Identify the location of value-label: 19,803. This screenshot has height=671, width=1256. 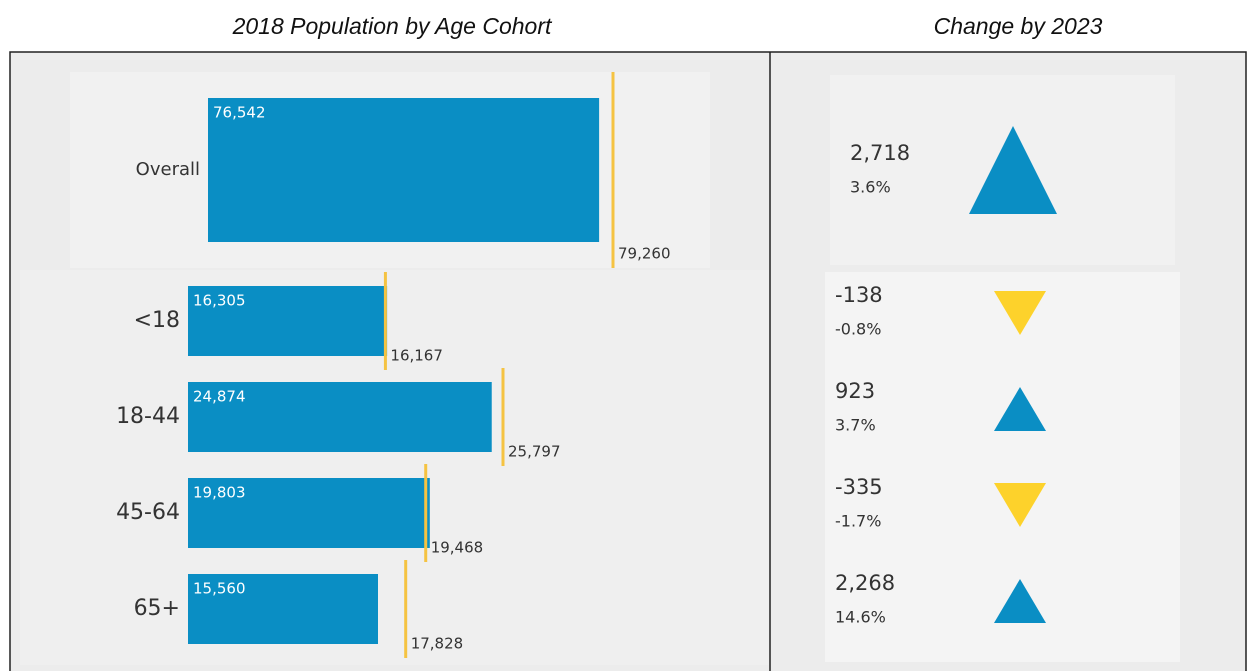
(219, 493).